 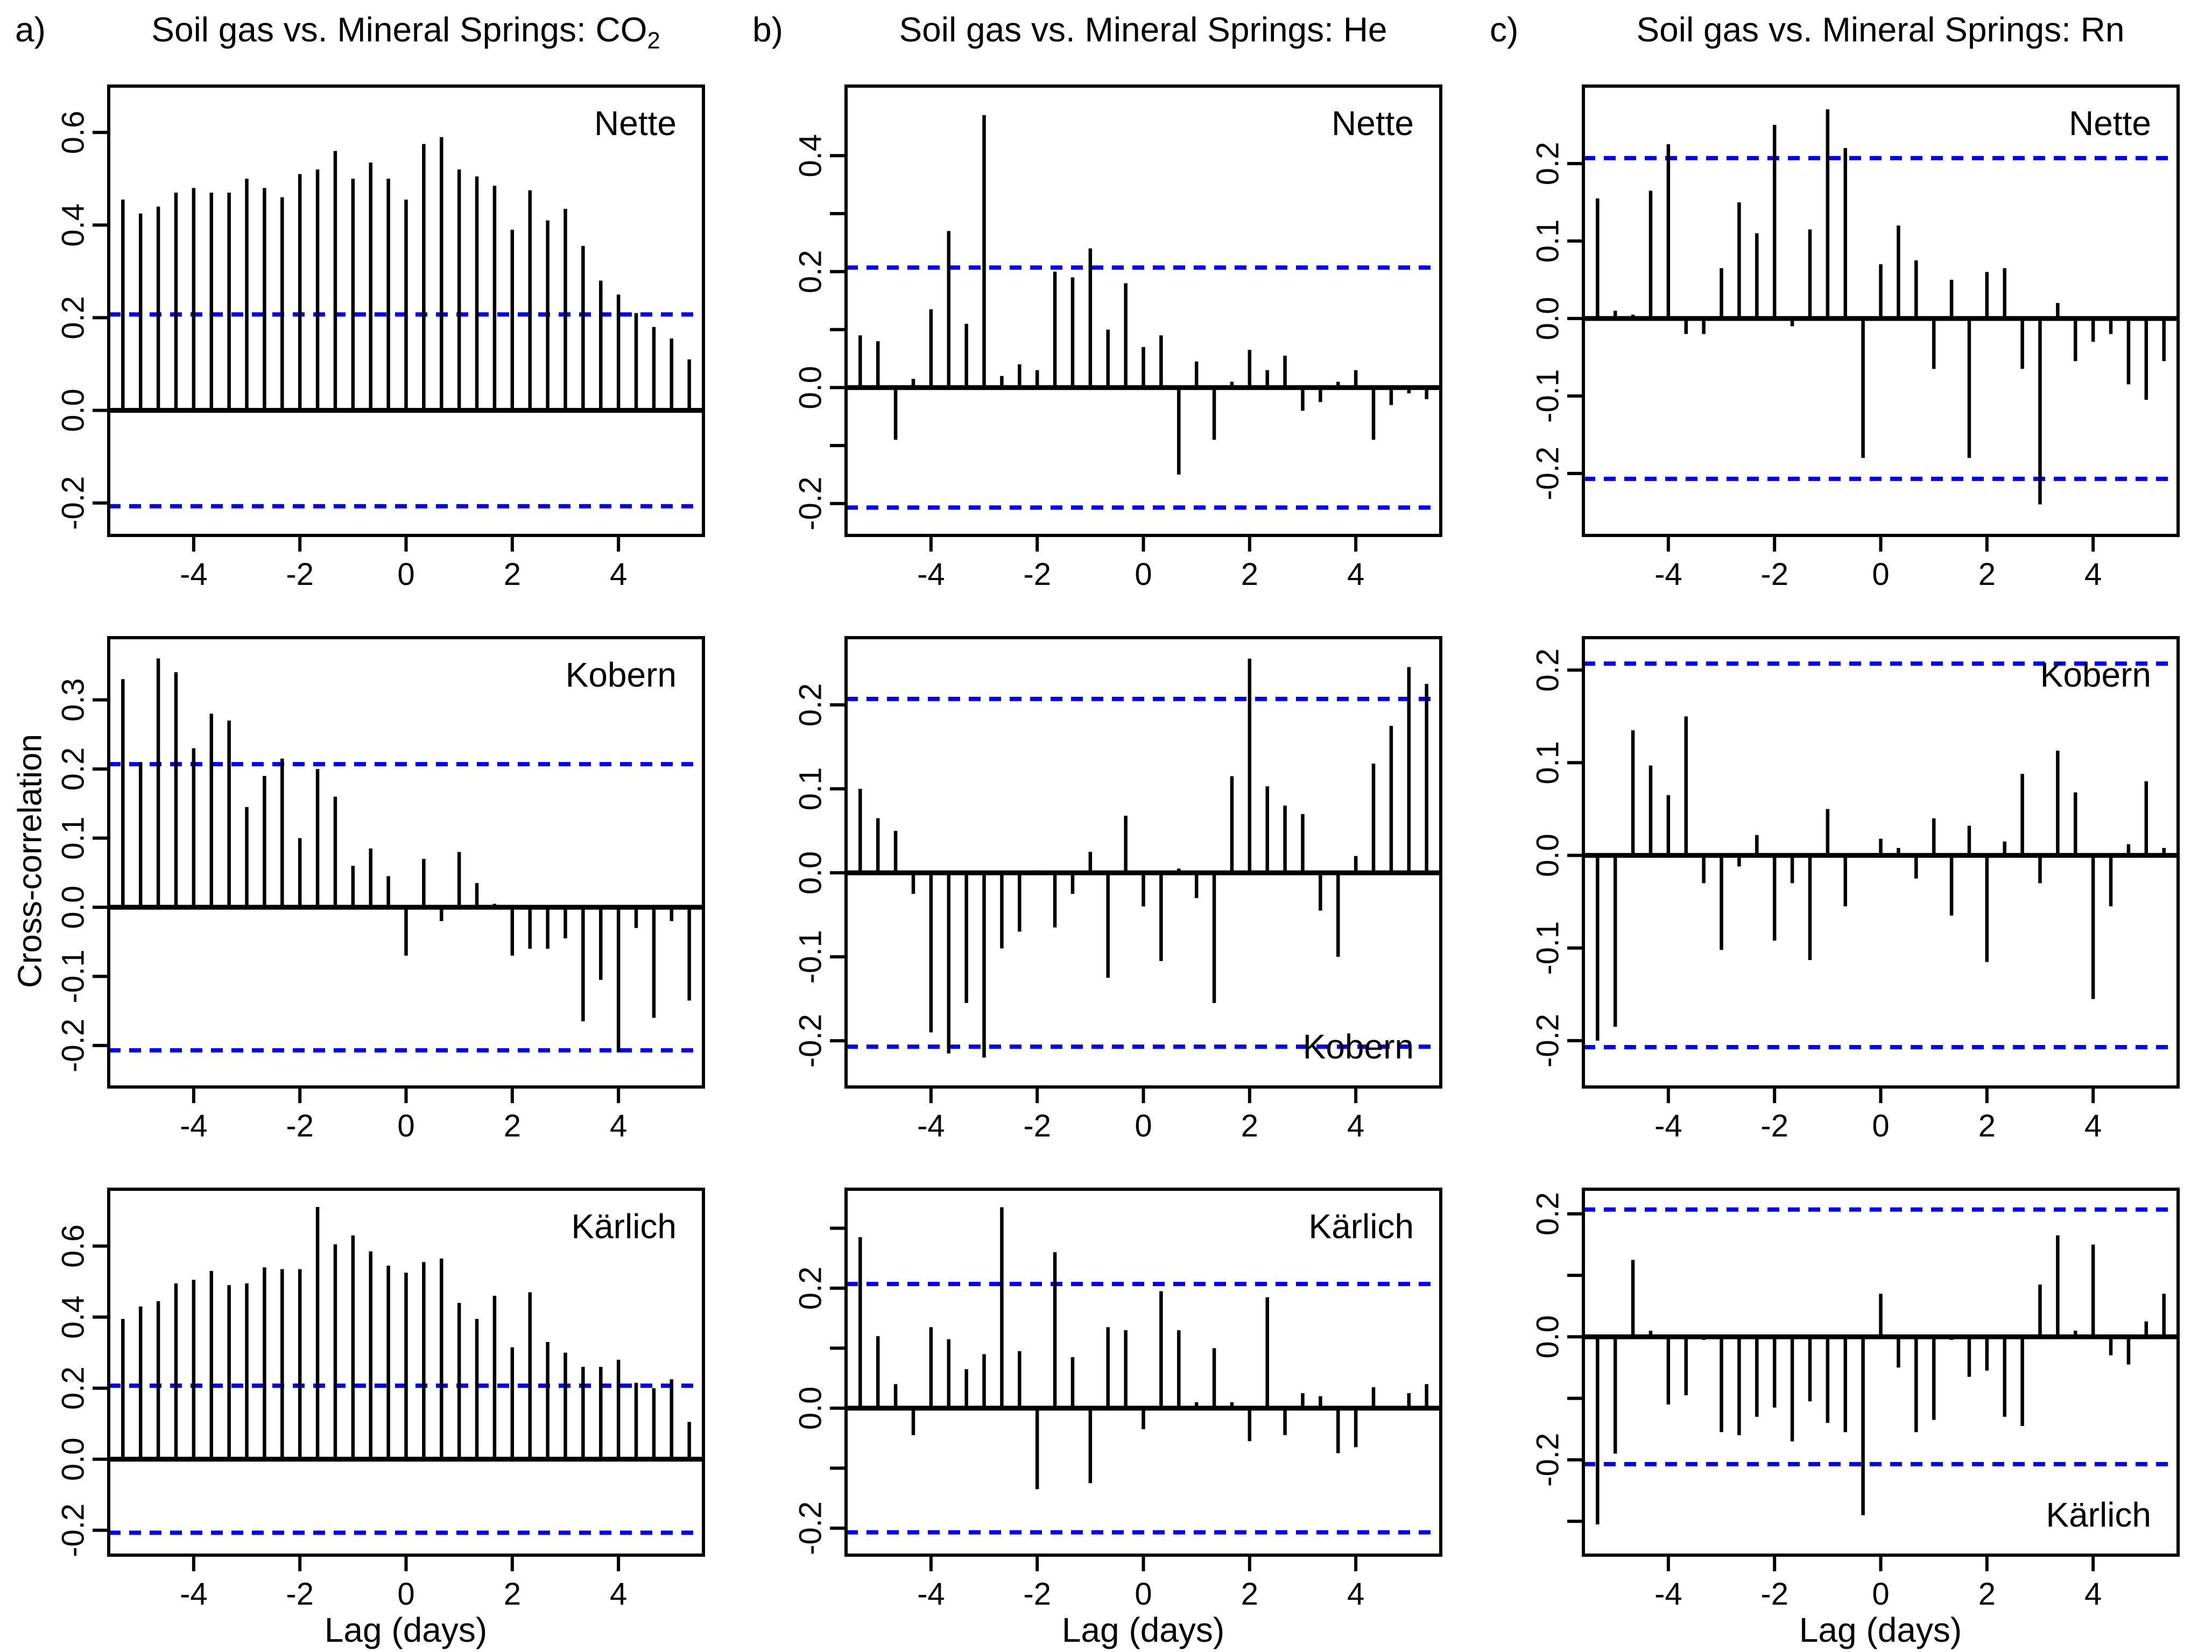 I want to click on column-title-co2: Soil gas vs. Mineral Springs: CO2, so click(x=405, y=32).